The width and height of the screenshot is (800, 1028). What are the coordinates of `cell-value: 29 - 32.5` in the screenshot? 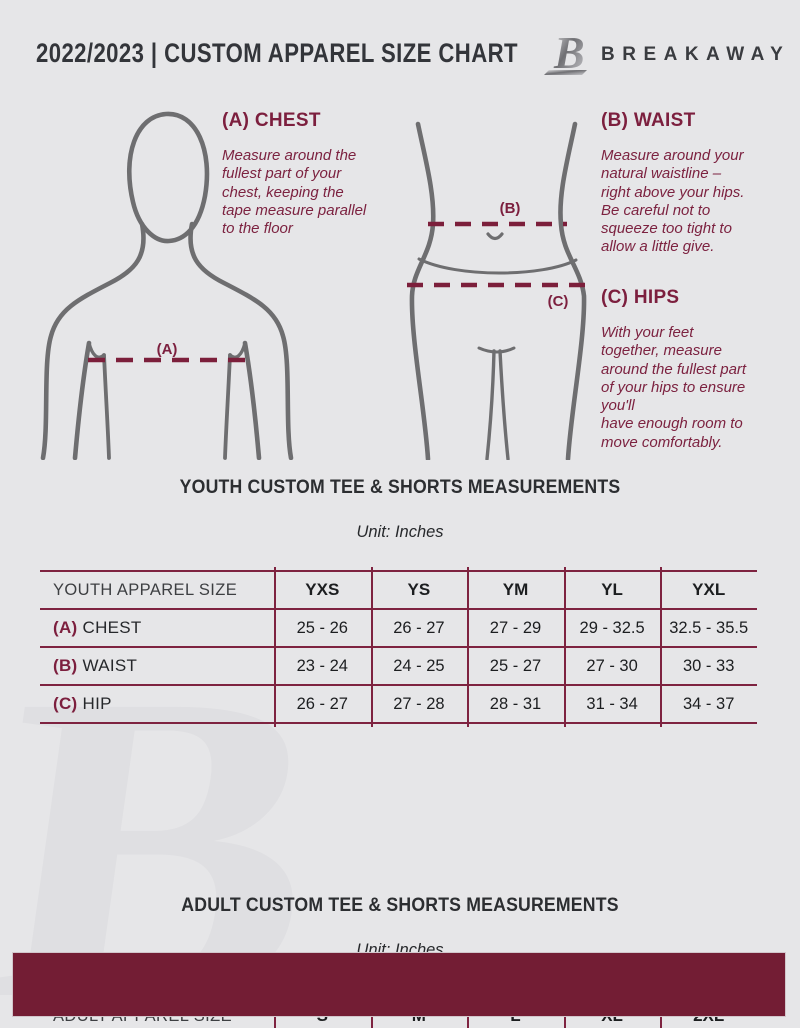 It's located at (612, 627).